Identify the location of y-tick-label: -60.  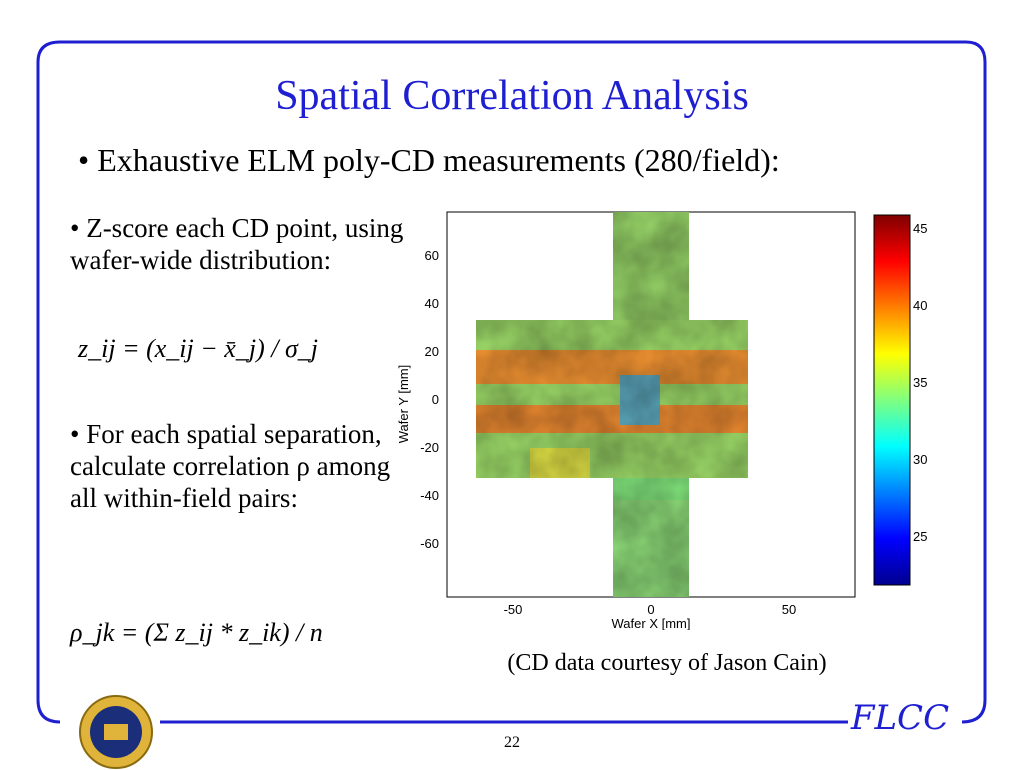
(429, 543).